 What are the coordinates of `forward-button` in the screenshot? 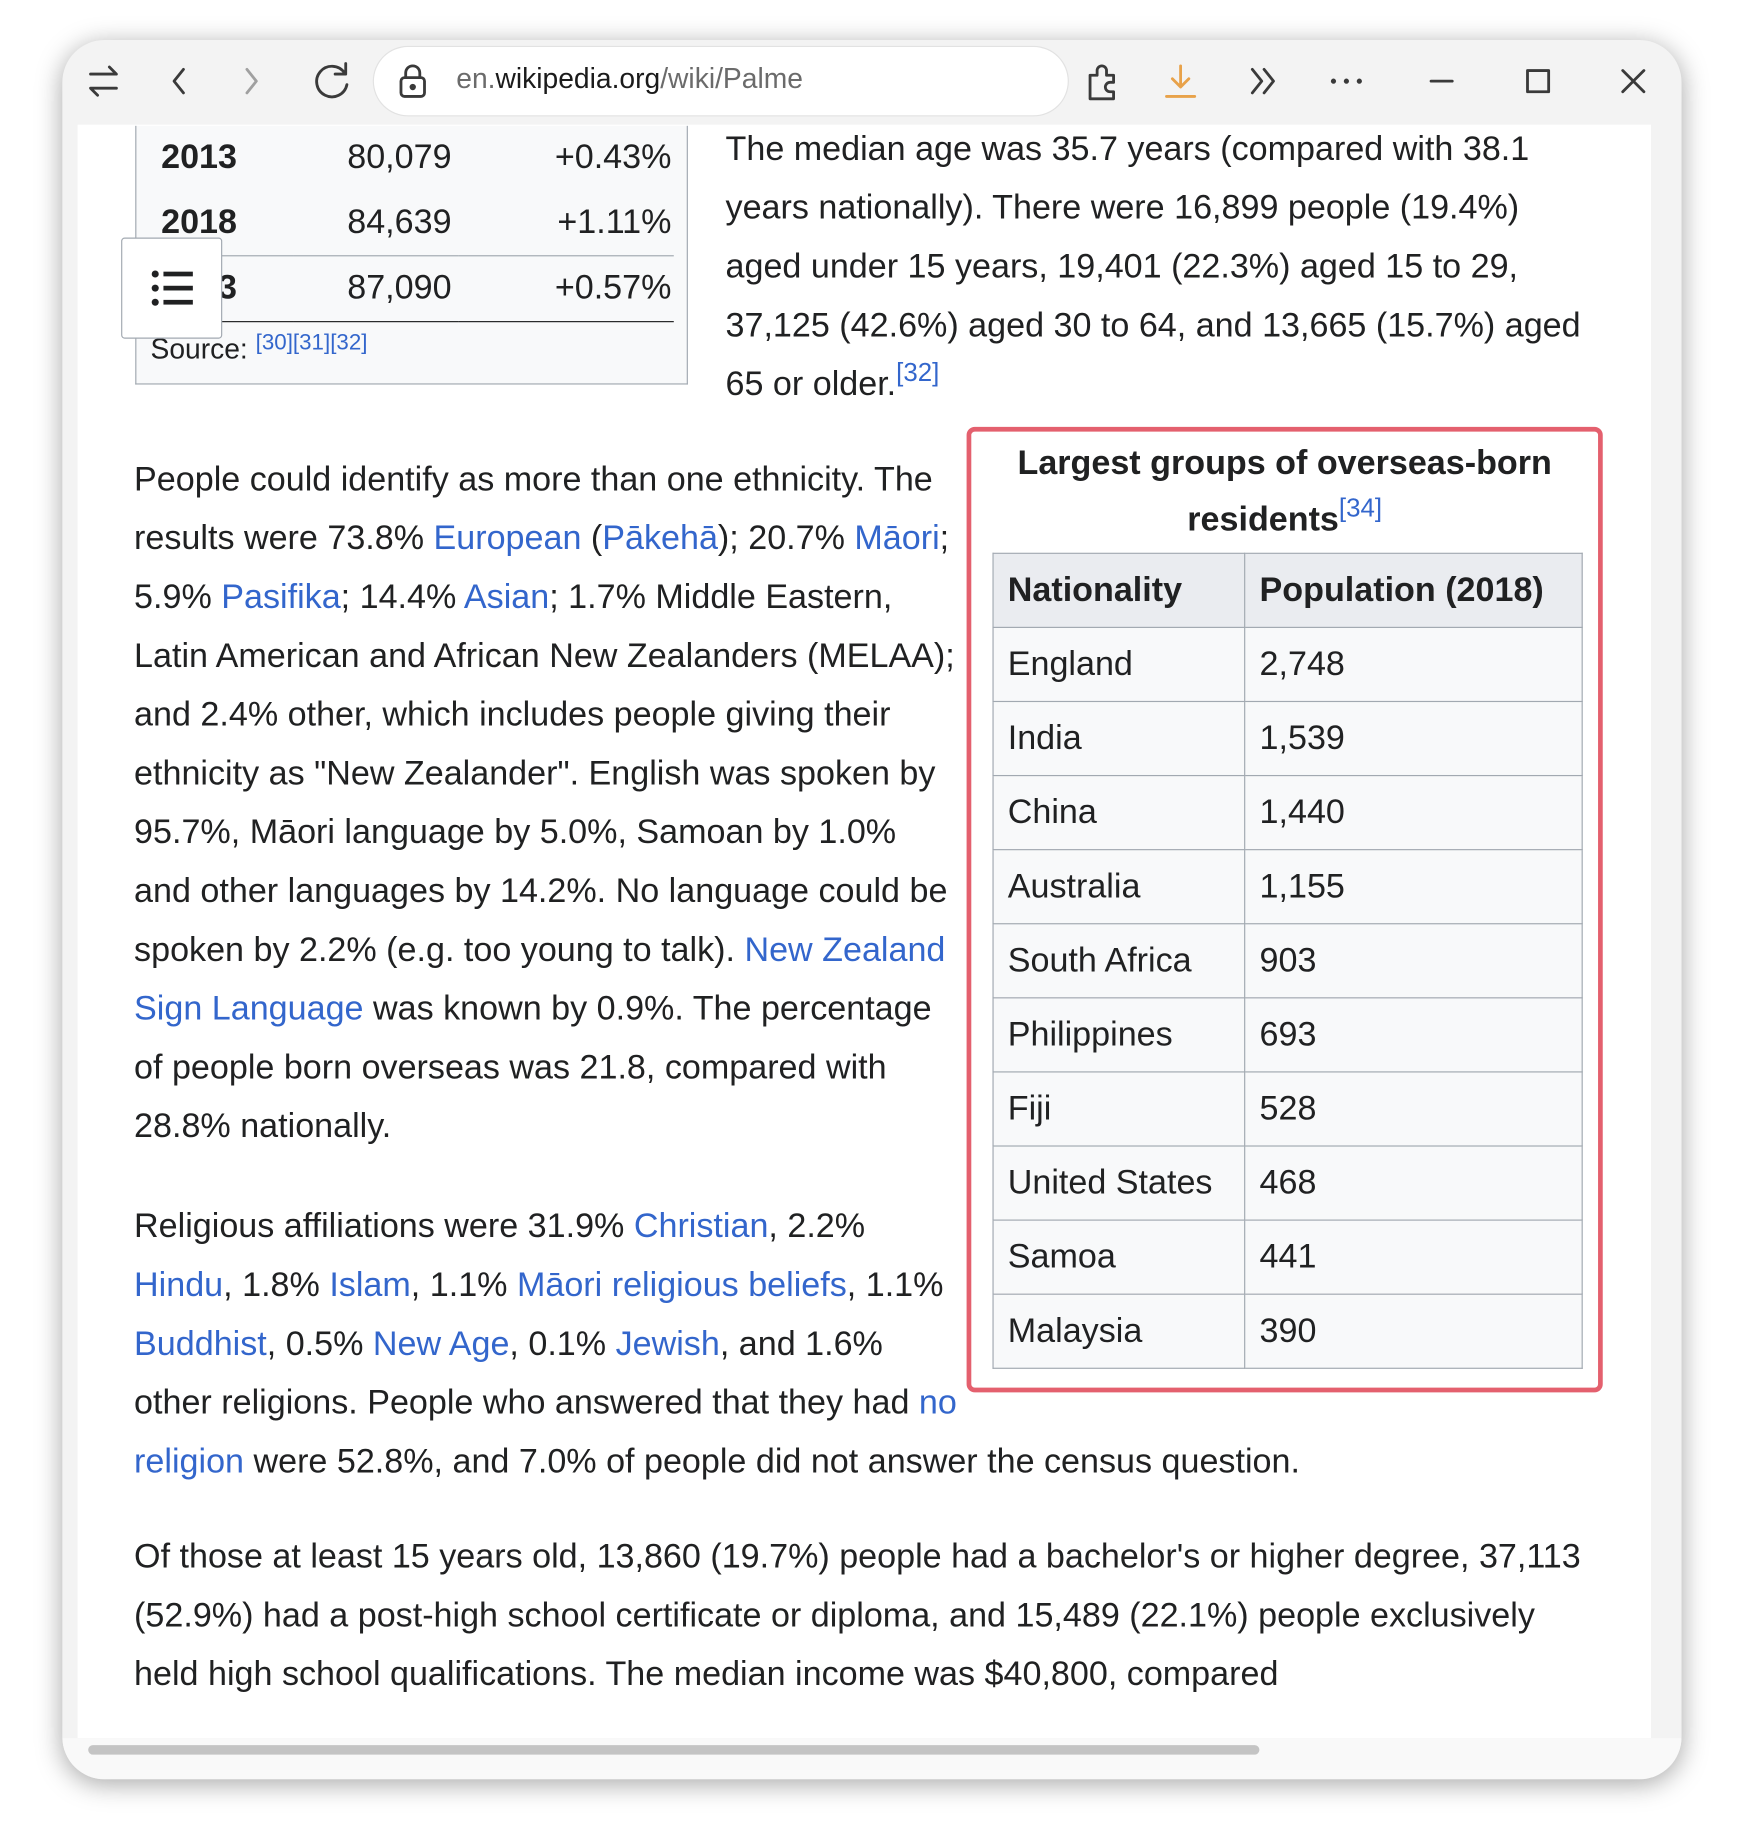 It's located at (251, 81).